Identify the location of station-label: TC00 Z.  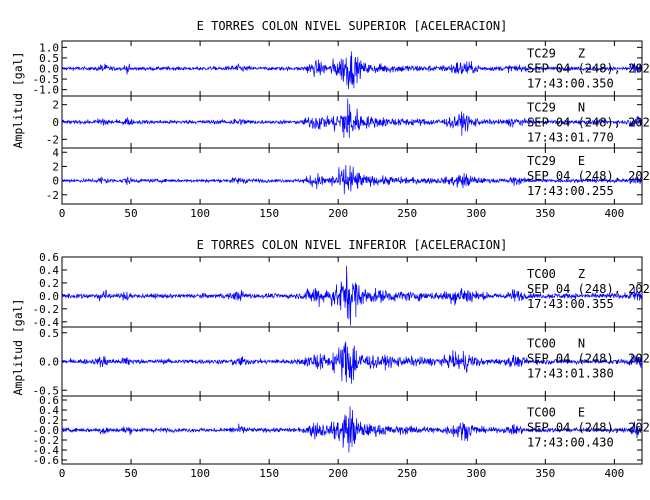
(556, 274).